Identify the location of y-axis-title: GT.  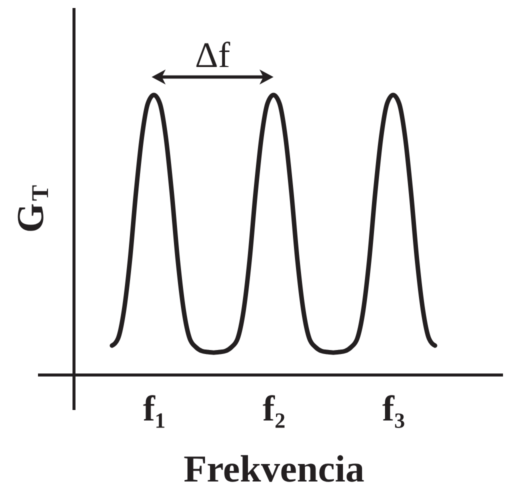
(32, 208).